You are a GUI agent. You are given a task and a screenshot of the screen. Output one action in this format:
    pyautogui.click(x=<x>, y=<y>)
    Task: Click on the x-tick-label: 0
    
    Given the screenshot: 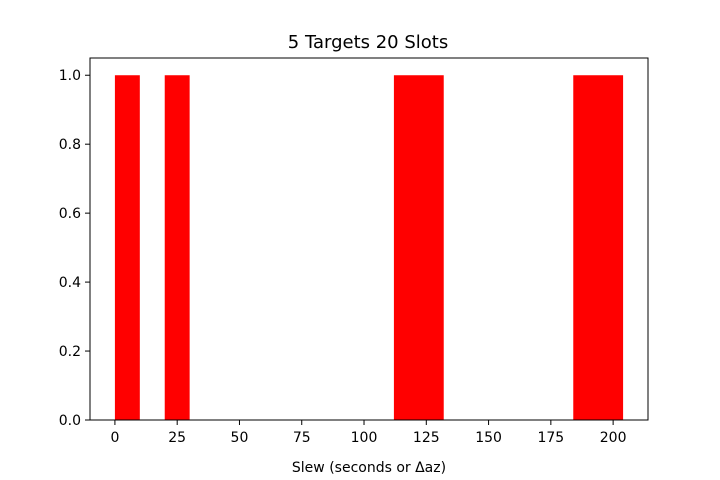 What is the action you would take?
    pyautogui.click(x=114, y=438)
    